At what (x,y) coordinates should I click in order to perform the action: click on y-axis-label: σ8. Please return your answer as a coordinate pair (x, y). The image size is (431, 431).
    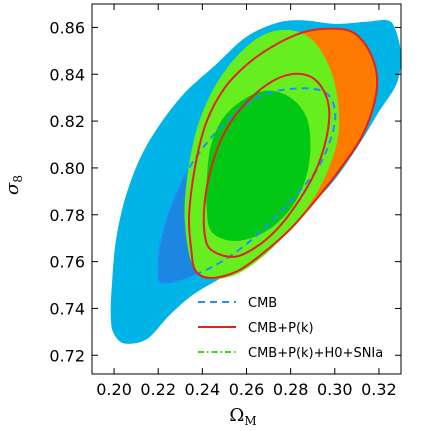
    Looking at the image, I should click on (13, 185).